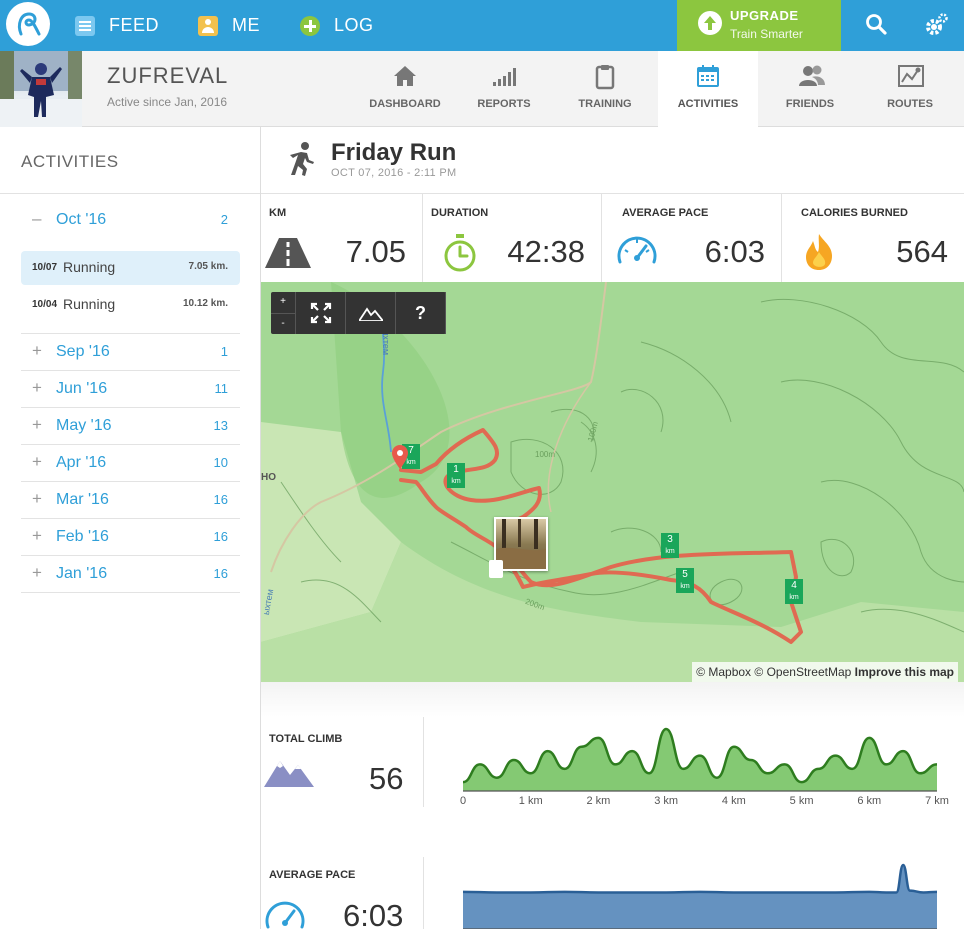 This screenshot has height=934, width=964. What do you see at coordinates (685, 580) in the screenshot?
I see `km-marker: 5 km` at bounding box center [685, 580].